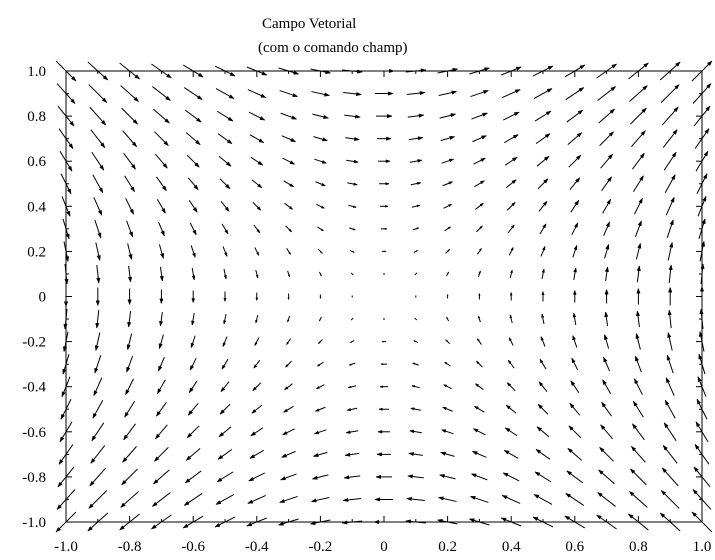  What do you see at coordinates (36, 72) in the screenshot?
I see `y-tick-label: 1.0` at bounding box center [36, 72].